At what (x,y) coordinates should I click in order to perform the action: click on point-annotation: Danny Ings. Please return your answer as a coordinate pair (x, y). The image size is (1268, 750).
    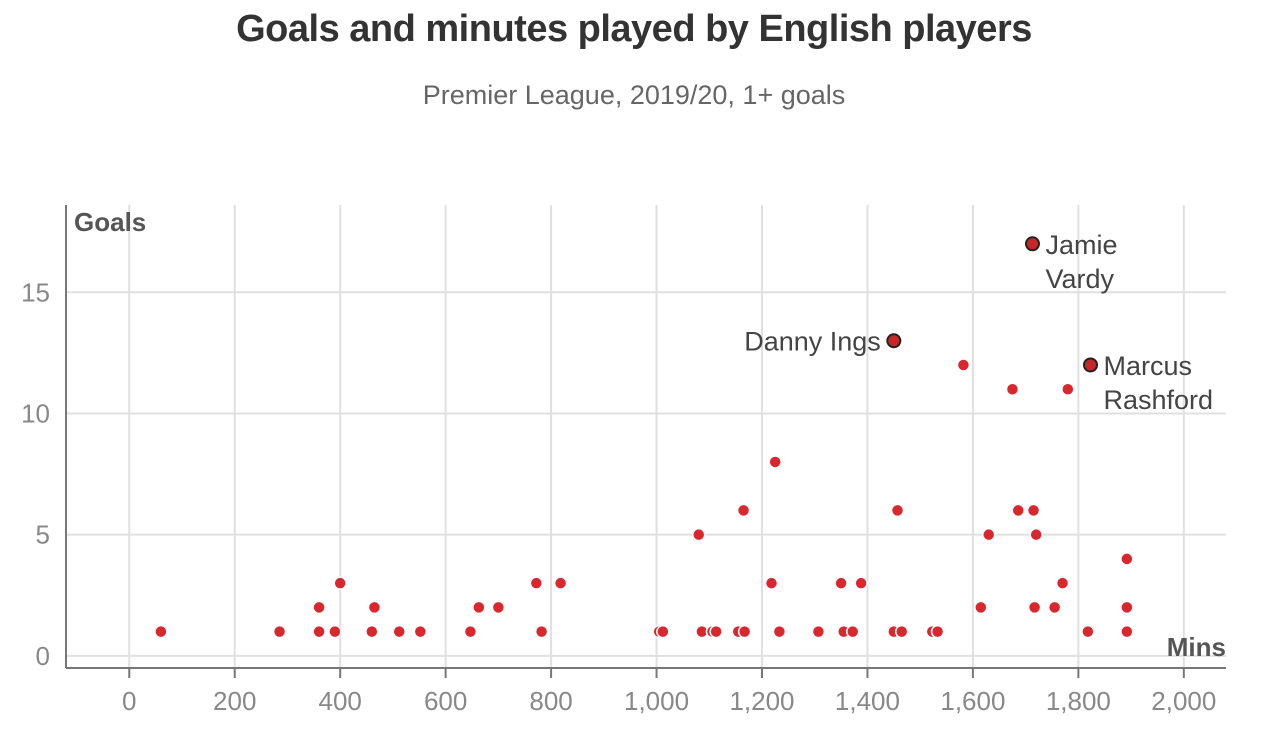
    Looking at the image, I should click on (812, 342).